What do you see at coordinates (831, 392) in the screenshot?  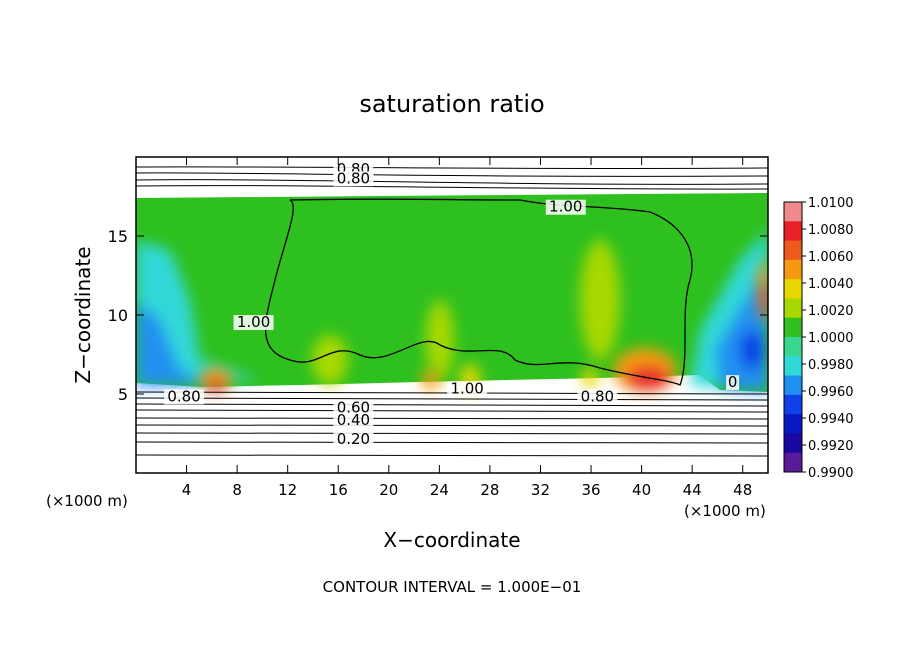 I see `colorbar-label: 0.9960` at bounding box center [831, 392].